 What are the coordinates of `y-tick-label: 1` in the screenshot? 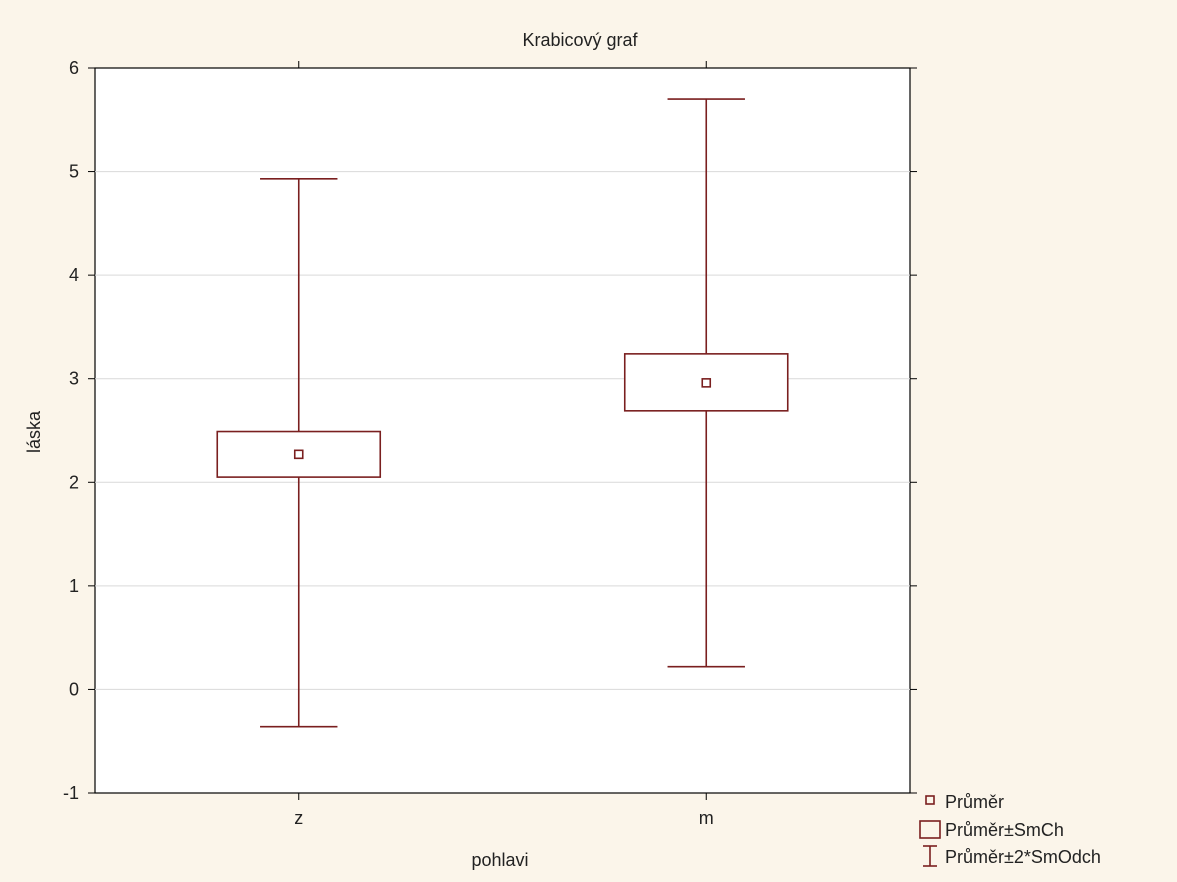 It's located at (74, 586).